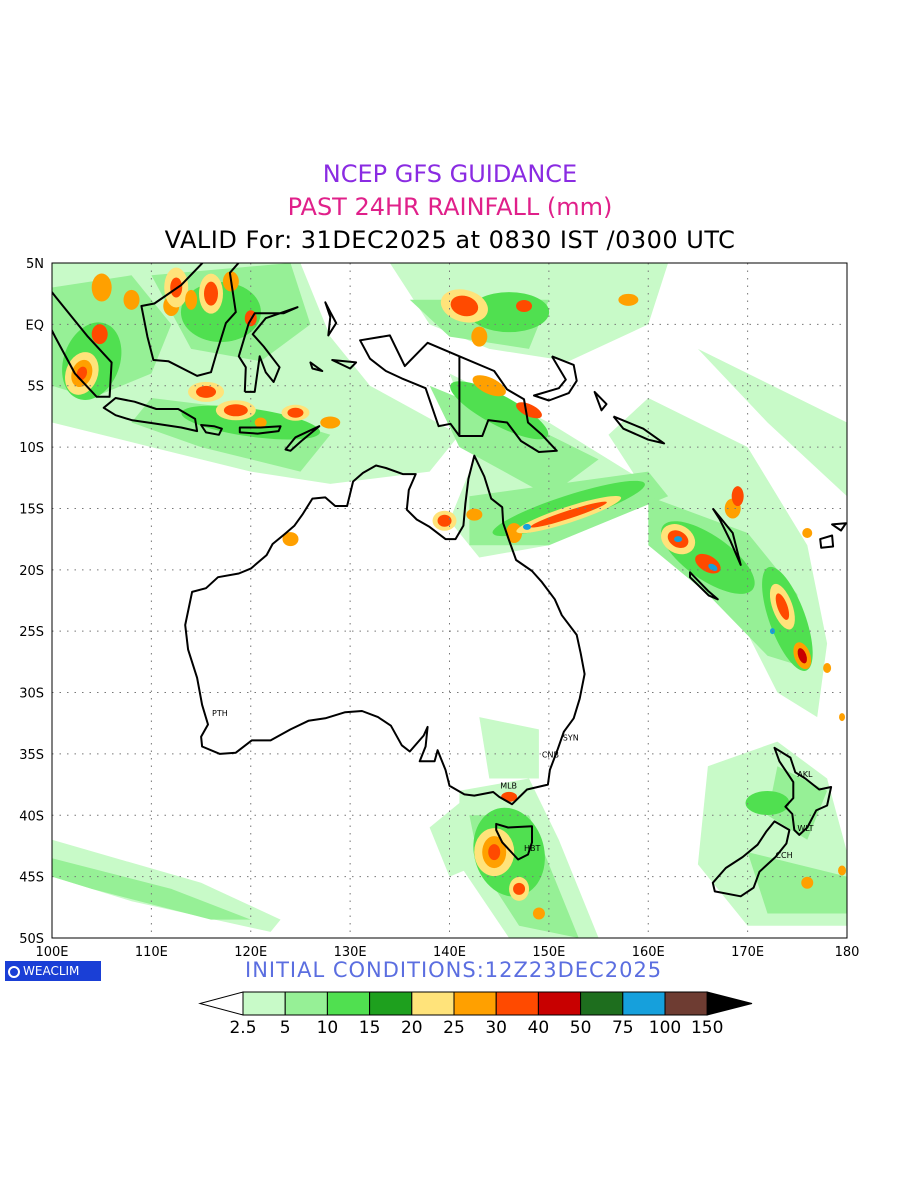 This screenshot has height=1200, width=900. What do you see at coordinates (514, 841) in the screenshot?
I see `tasmania-coast` at bounding box center [514, 841].